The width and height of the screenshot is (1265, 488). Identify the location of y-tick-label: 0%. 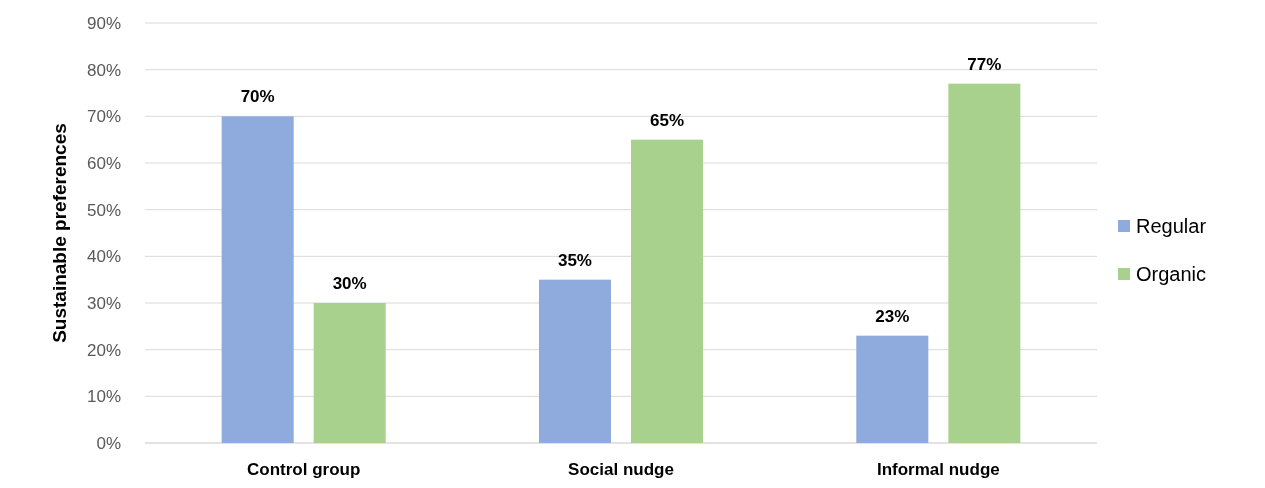
(108, 443).